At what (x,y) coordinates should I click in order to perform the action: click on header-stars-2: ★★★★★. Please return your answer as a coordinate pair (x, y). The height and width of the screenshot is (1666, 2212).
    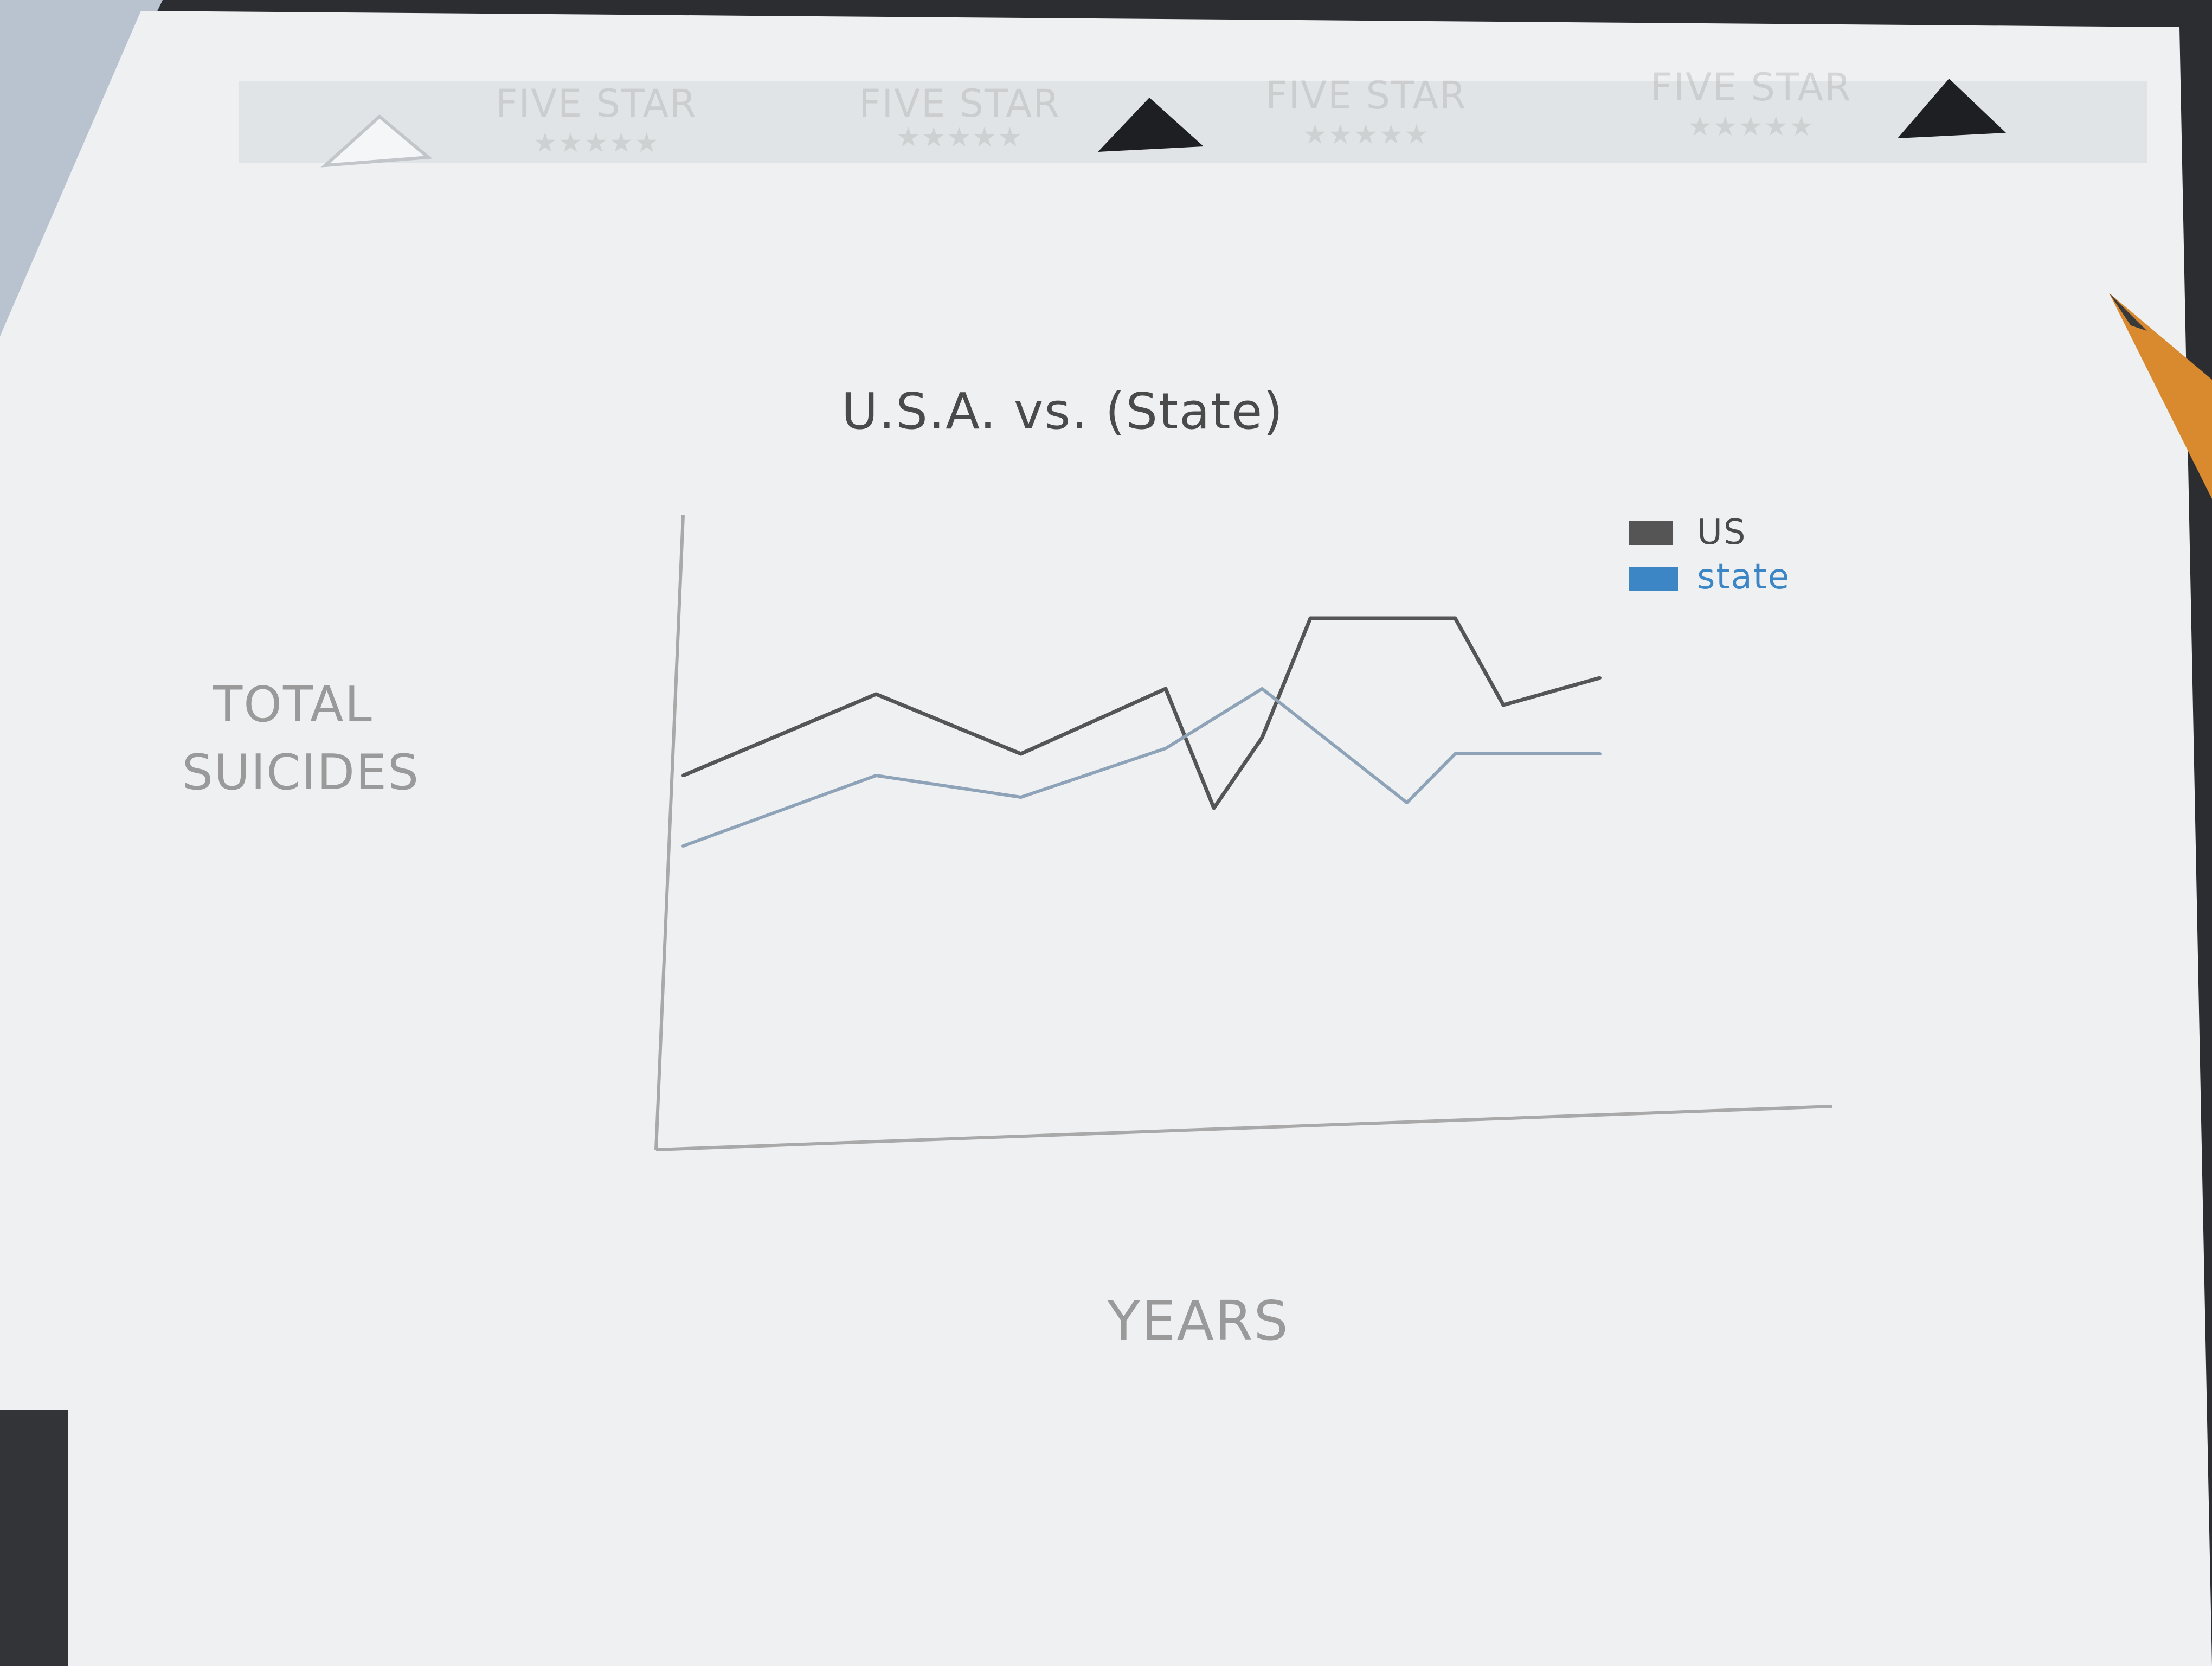
    Looking at the image, I should click on (959, 137).